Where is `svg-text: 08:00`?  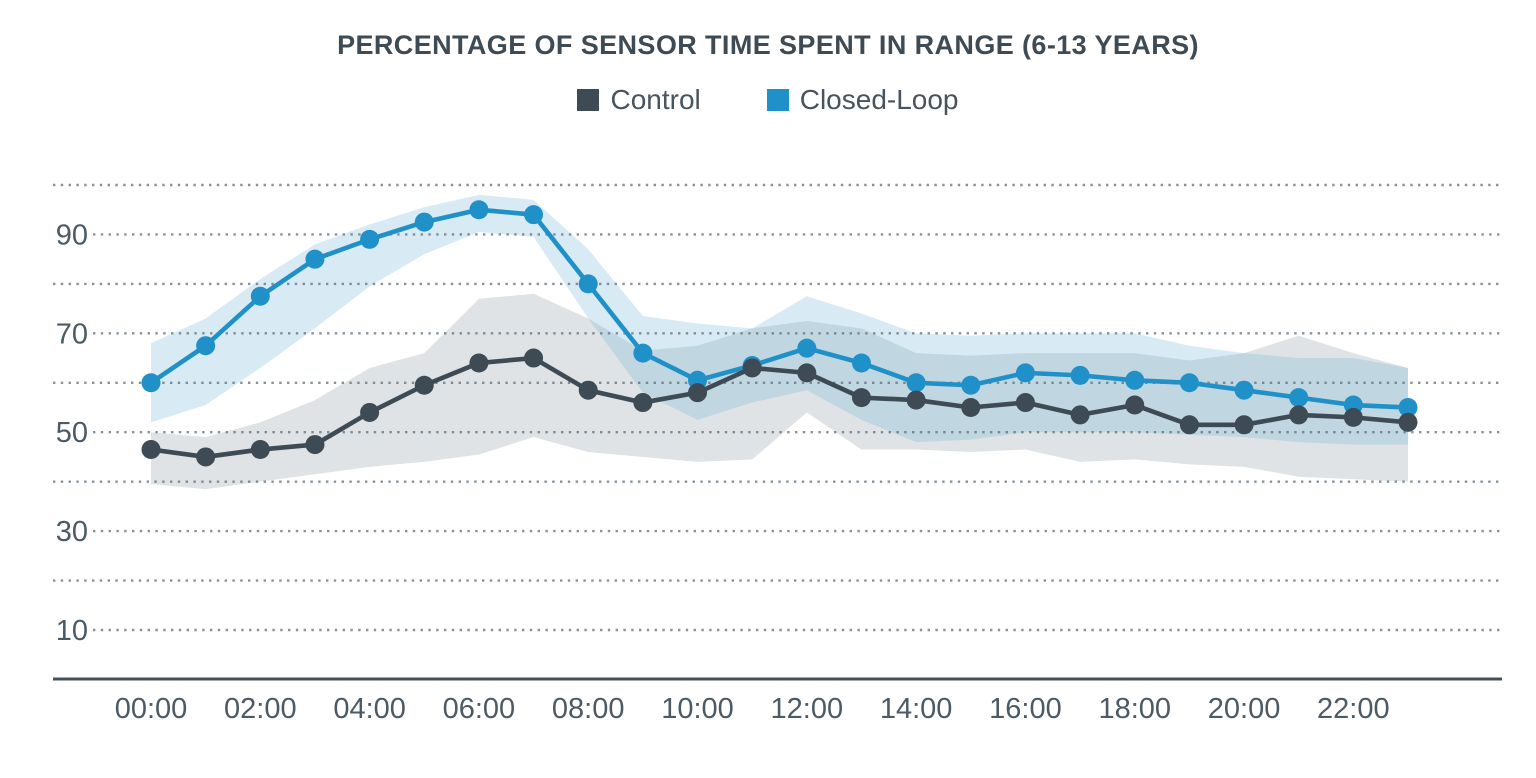 svg-text: 08:00 is located at coordinates (588, 709).